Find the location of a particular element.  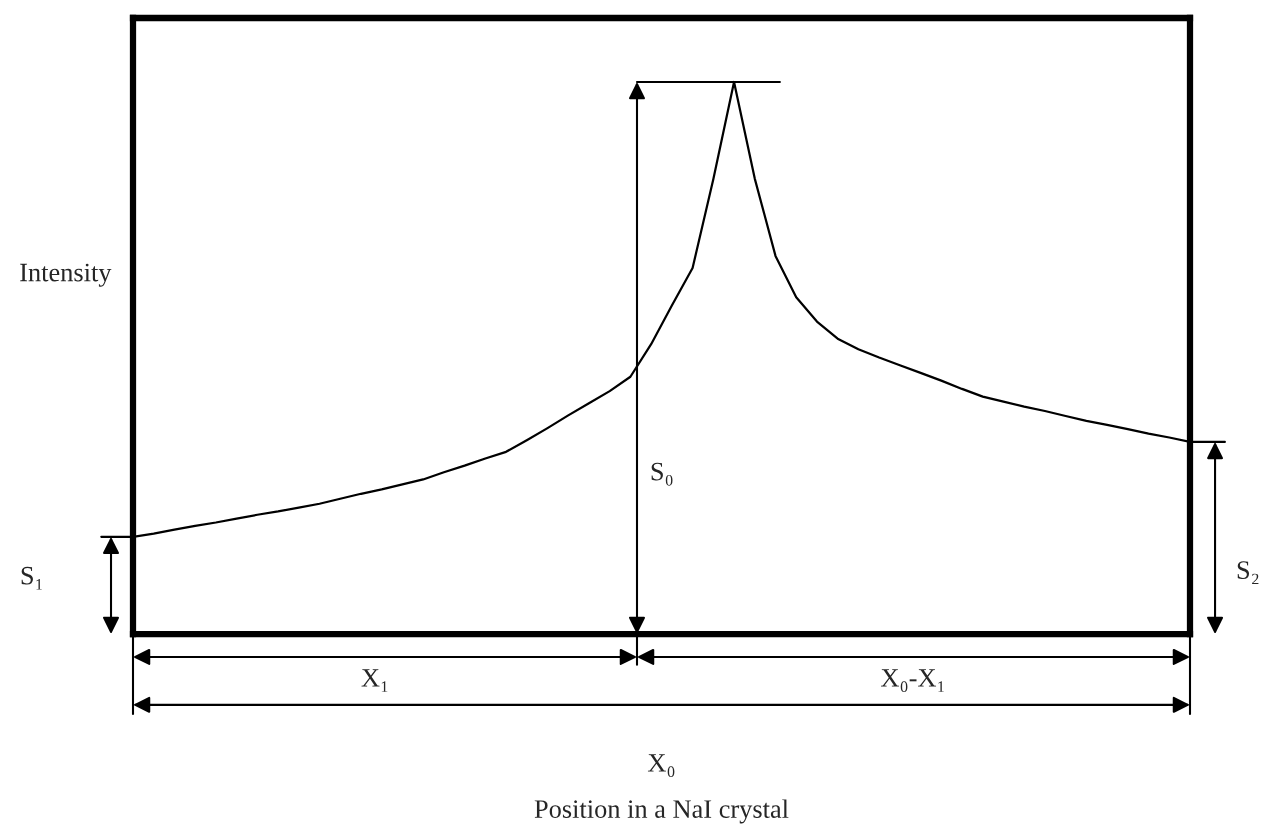

text: X₀-X₁ is located at coordinates (912, 681).